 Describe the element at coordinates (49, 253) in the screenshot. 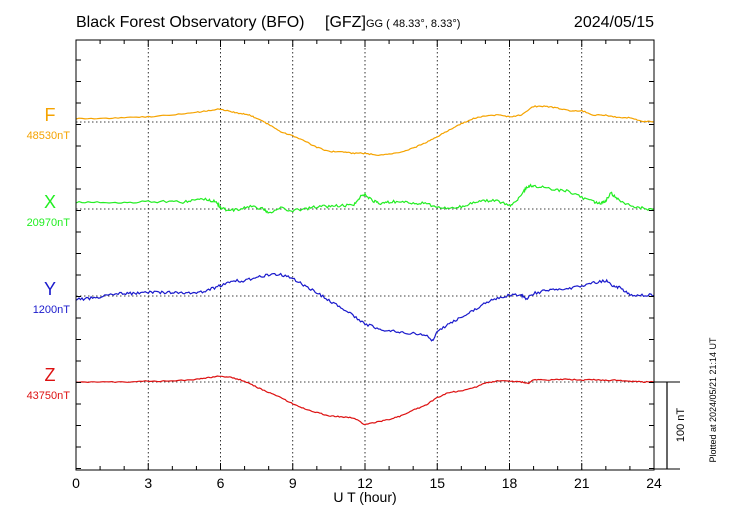

I see `series-labels: F 48530nT X 20970nT Y 1200nT Z 43750nT` at that location.